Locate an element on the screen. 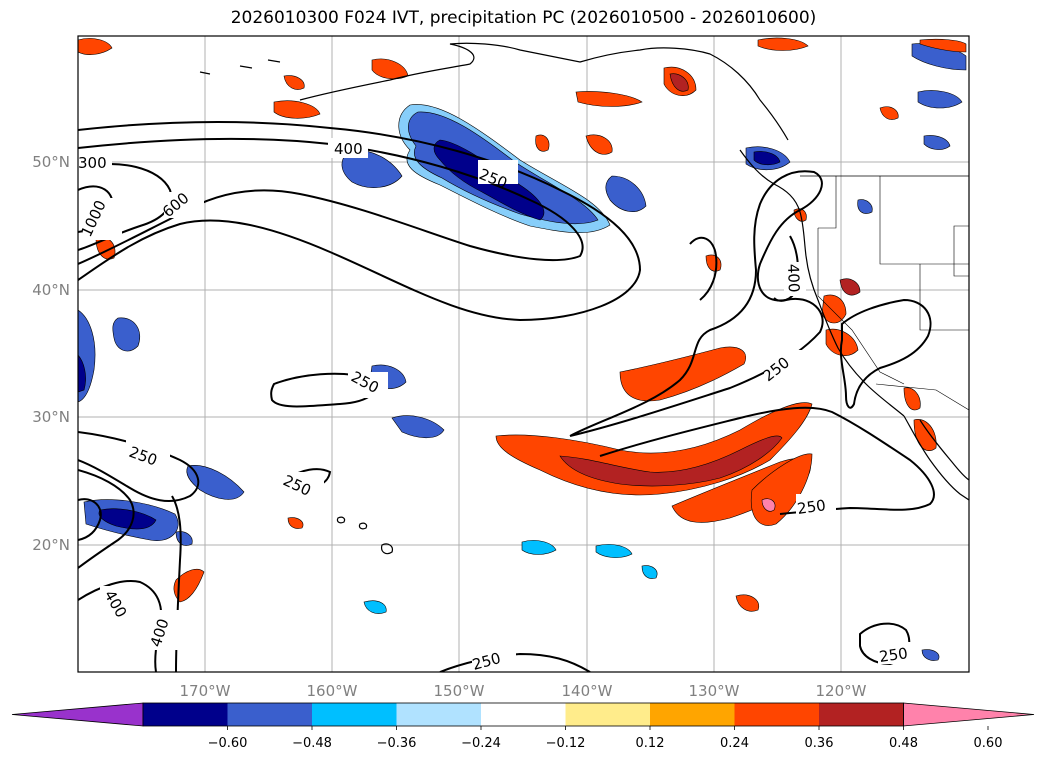  coast-baja is located at coordinates (936, 458).